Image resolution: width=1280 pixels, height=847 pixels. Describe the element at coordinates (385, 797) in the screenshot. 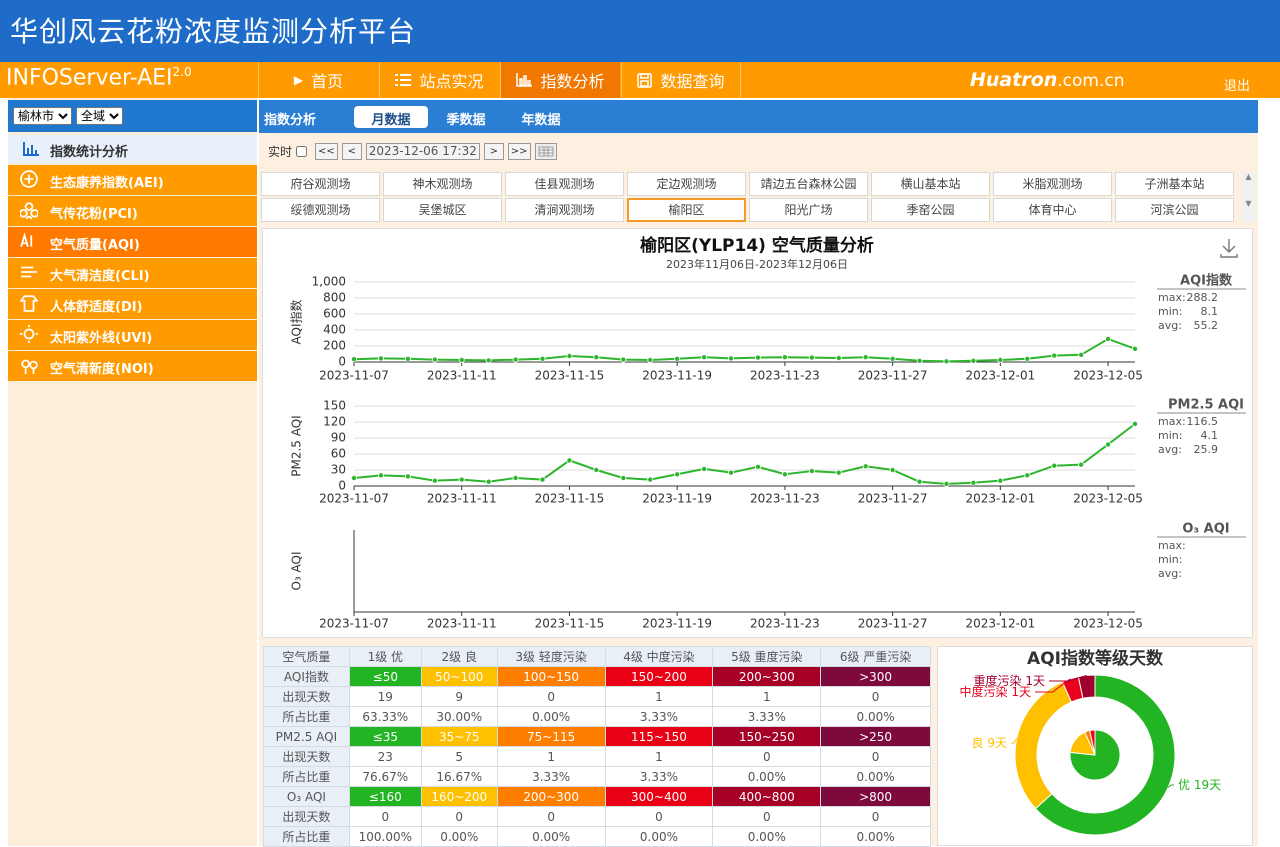

I see `table-cell: ≤160` at that location.